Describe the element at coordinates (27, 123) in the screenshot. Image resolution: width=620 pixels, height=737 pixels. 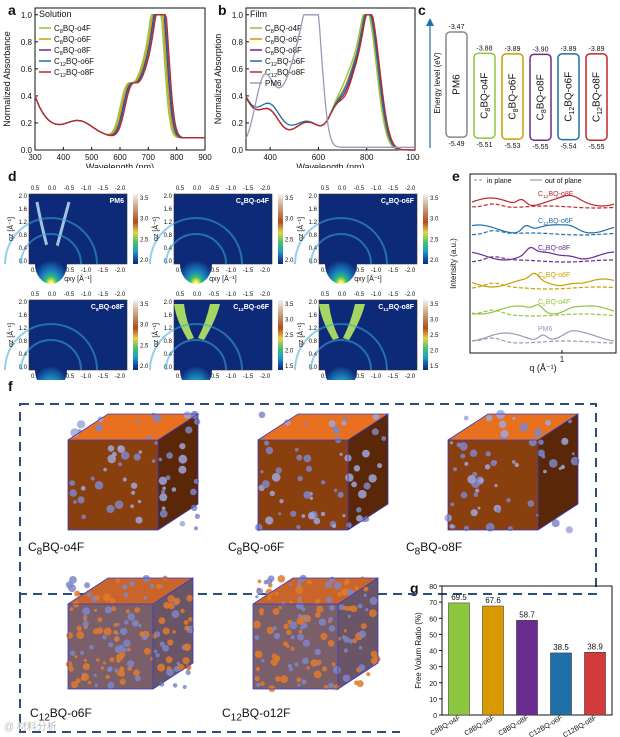
I see `y-tick-label-a: 0.2` at that location.